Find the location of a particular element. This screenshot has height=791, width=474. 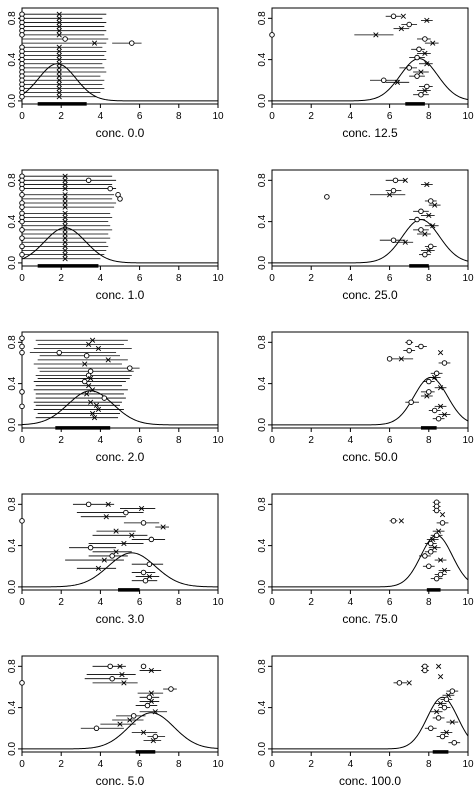

x-tick-label: 6 is located at coordinates (390, 116).